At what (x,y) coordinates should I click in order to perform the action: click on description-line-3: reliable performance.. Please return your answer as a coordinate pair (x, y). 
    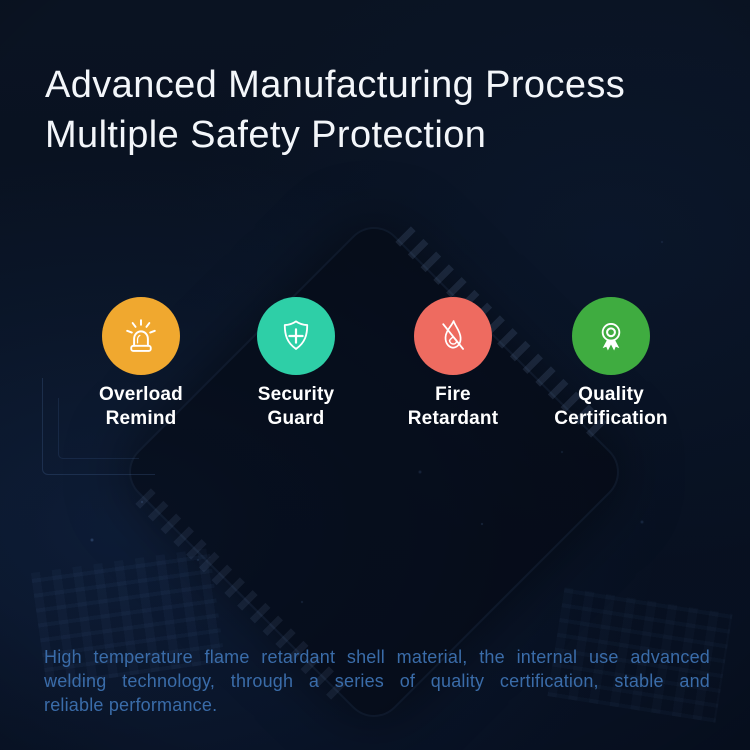
    Looking at the image, I should click on (131, 705).